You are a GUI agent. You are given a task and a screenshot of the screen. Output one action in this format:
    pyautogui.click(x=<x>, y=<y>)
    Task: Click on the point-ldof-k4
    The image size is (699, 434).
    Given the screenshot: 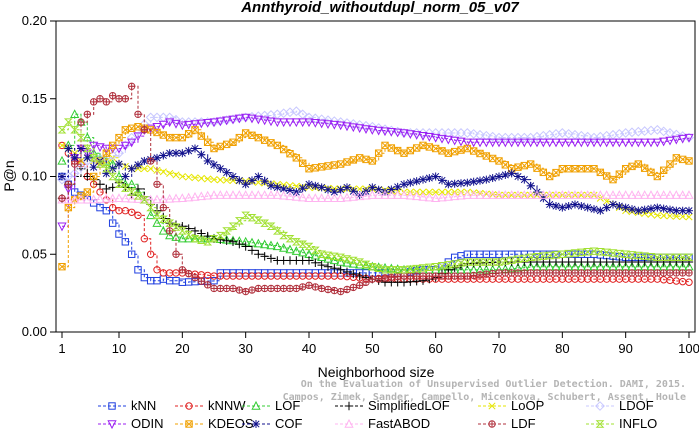 What is the action you would take?
    pyautogui.click(x=81, y=167)
    